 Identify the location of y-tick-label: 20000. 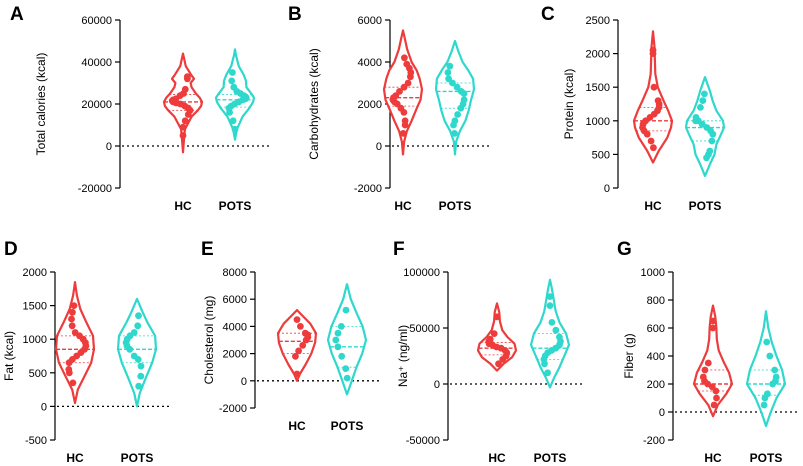
(96, 105).